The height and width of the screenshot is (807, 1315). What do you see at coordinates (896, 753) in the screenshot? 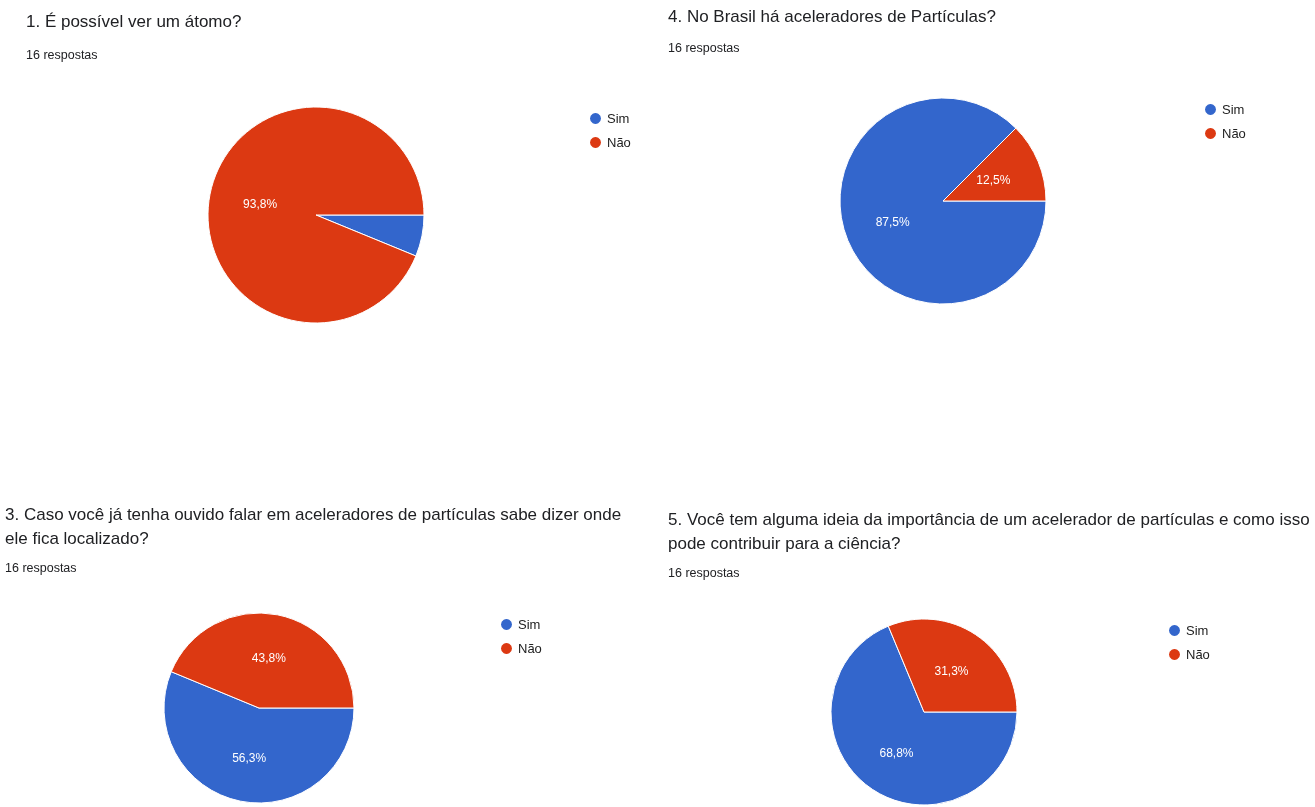
I see `data-label: 68,8%` at bounding box center [896, 753].